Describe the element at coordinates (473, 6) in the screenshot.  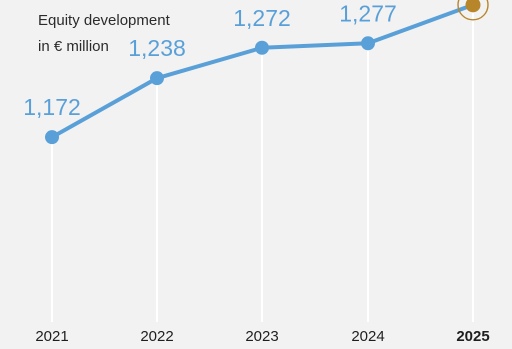
I see `data-point-2025` at that location.